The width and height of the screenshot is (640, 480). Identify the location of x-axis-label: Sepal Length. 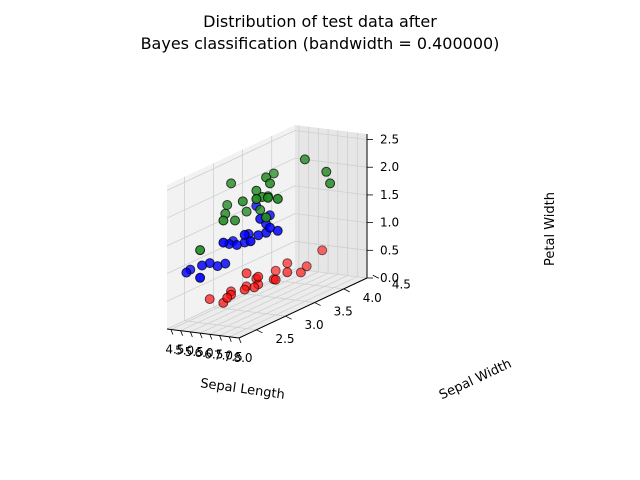
(242, 389).